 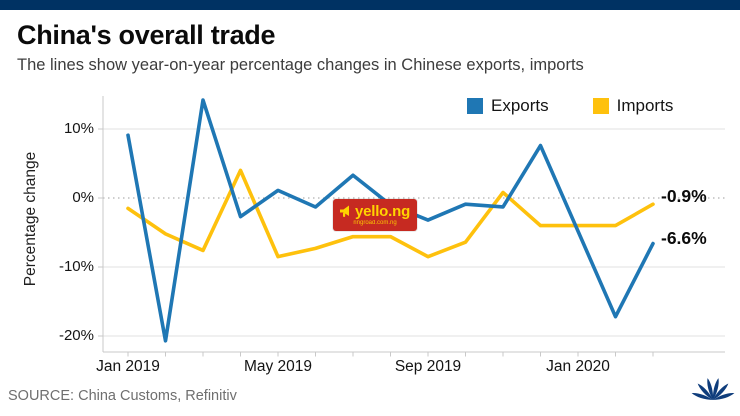 What do you see at coordinates (128, 366) in the screenshot?
I see `x-tick-label-jan2019: Jan 2019` at bounding box center [128, 366].